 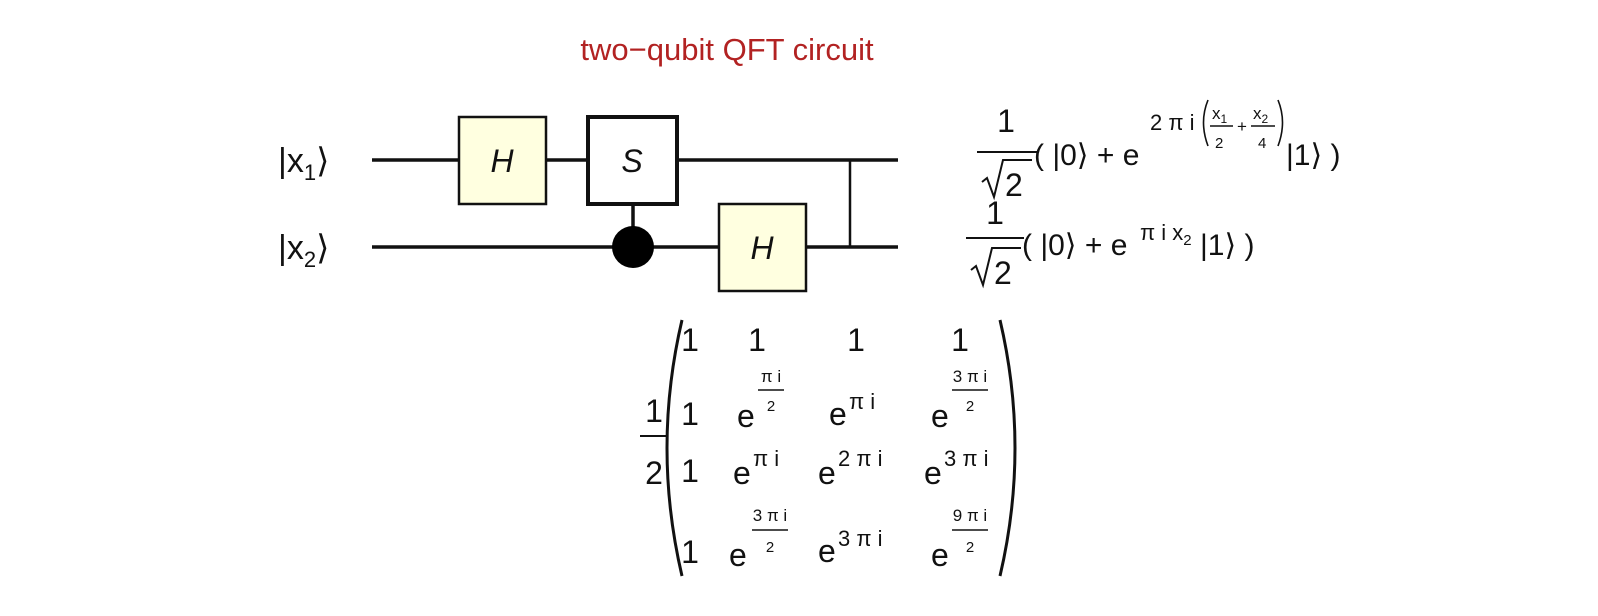 What do you see at coordinates (727, 49) in the screenshot?
I see `diagram-title: two−qubit QFT circuit` at bounding box center [727, 49].